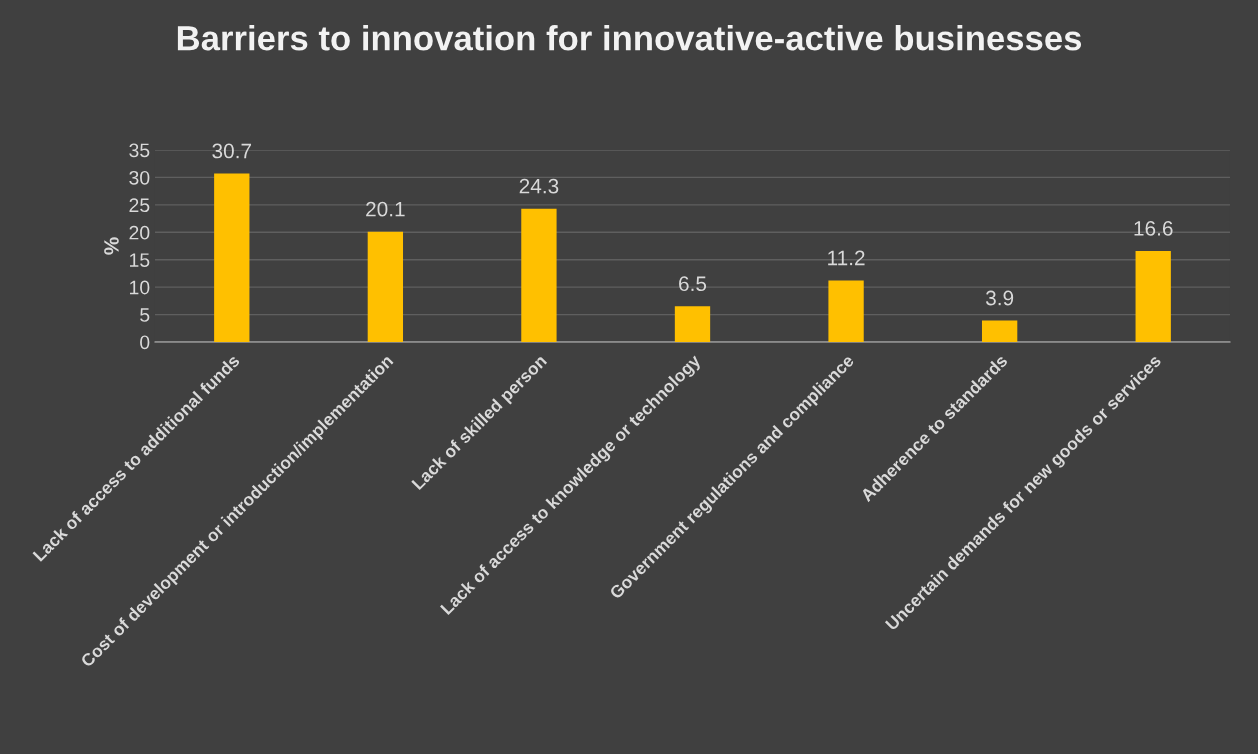 This screenshot has height=754, width=1258. Describe the element at coordinates (111, 246) in the screenshot. I see `y-axis-title: %` at that location.